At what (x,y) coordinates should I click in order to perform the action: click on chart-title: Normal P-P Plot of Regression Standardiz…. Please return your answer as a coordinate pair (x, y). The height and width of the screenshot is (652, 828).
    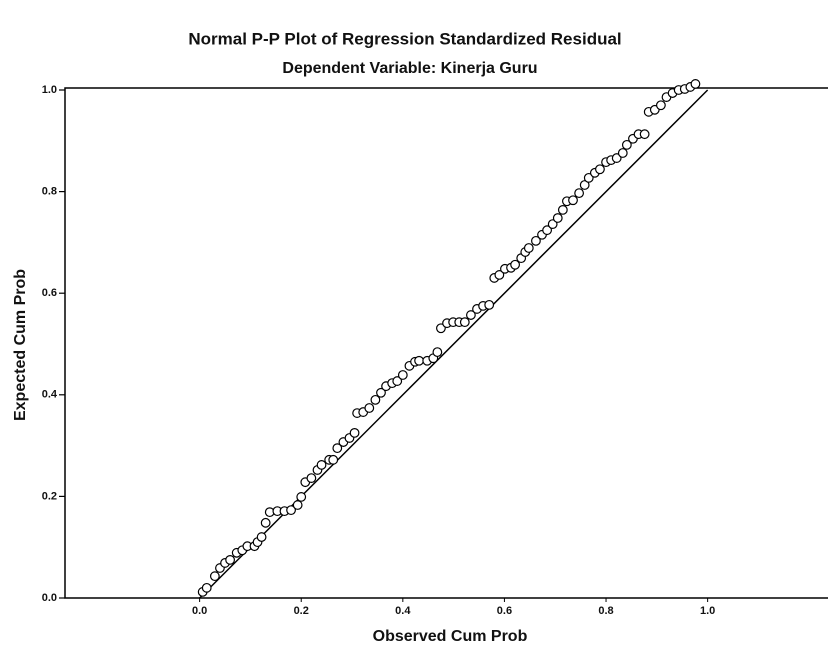
    Looking at the image, I should click on (404, 38).